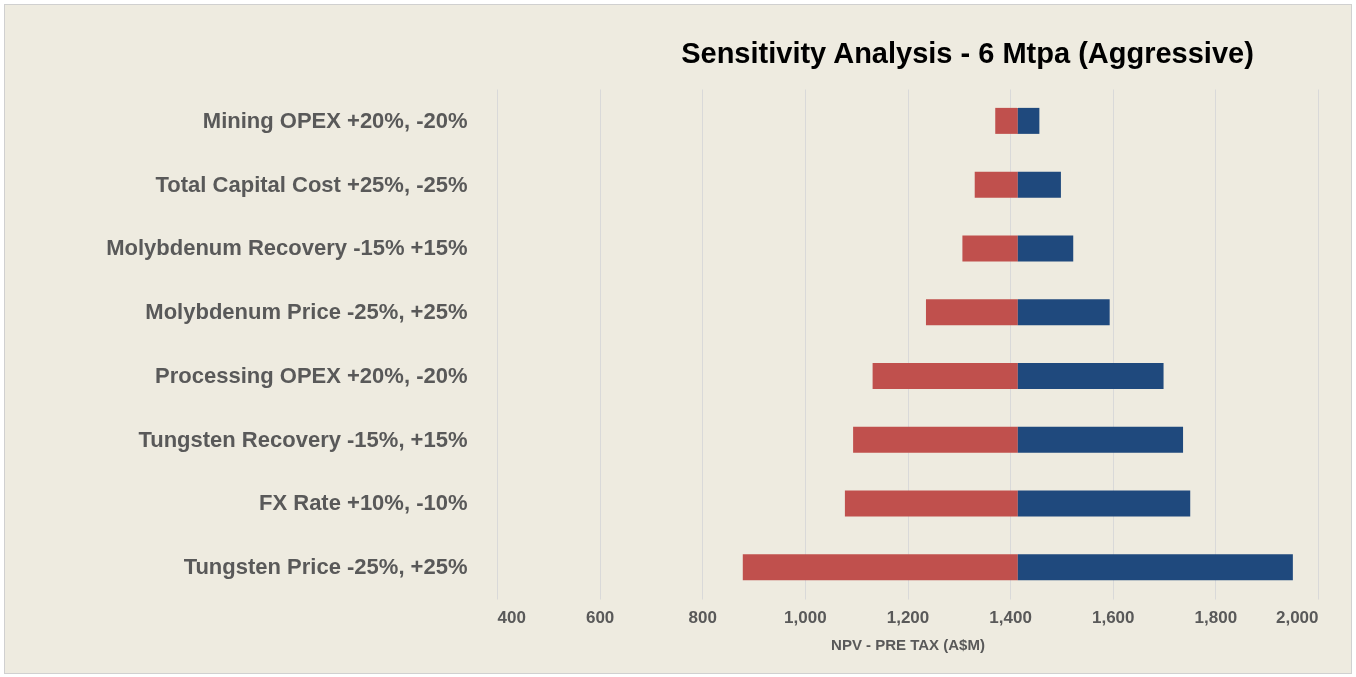  I want to click on x-tick-label: 800, so click(702, 617).